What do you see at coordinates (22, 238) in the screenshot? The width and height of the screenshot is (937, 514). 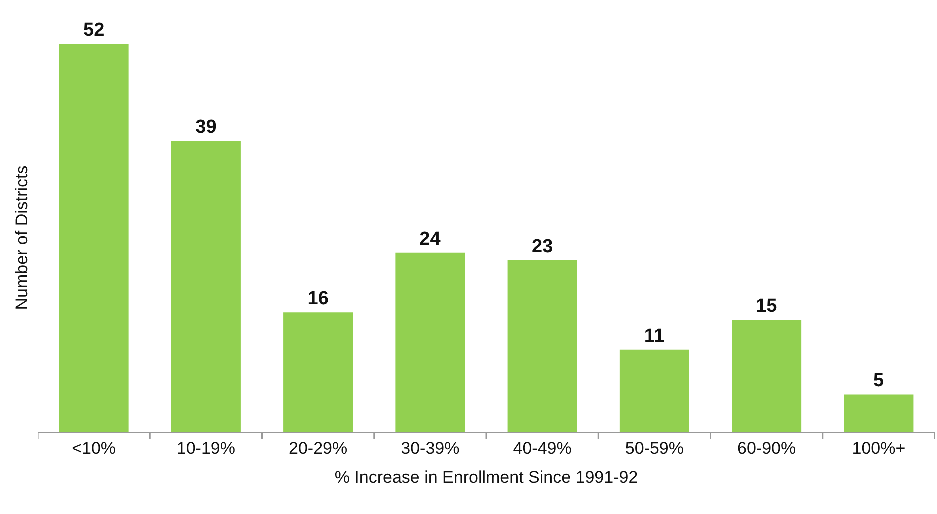 I see `y-axis-title: Number of Districts` at bounding box center [22, 238].